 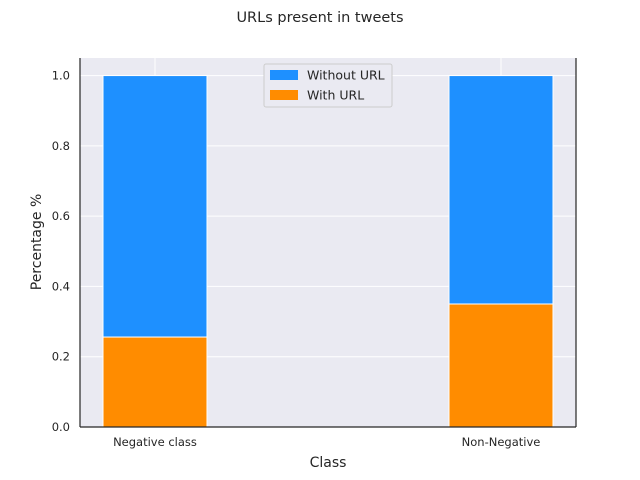 What do you see at coordinates (61, 76) in the screenshot?
I see `y-tick-label: 1.0` at bounding box center [61, 76].